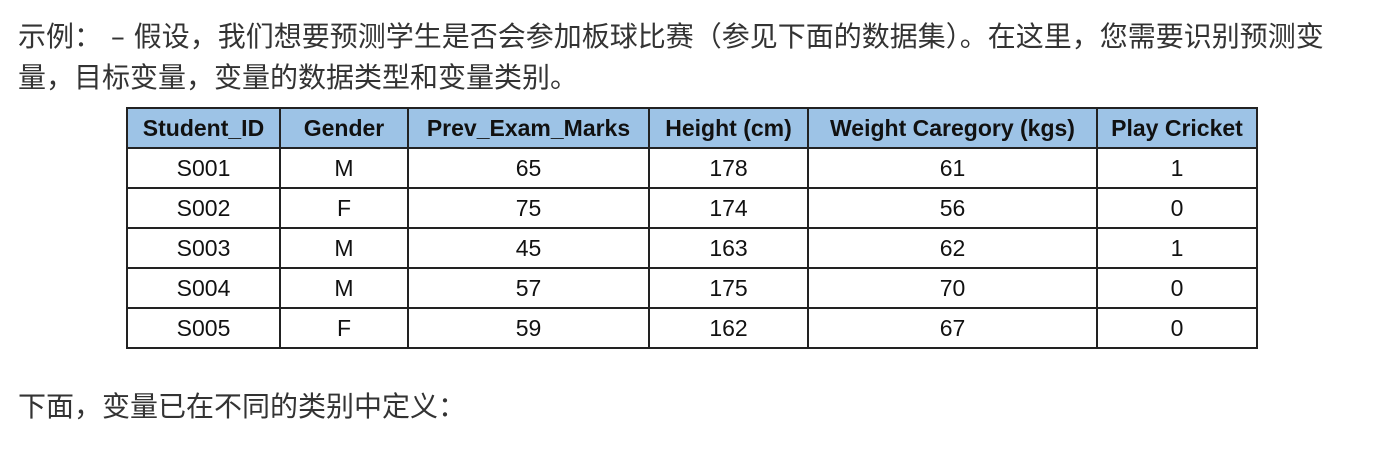  I want to click on table-cell: S005, so click(203, 328).